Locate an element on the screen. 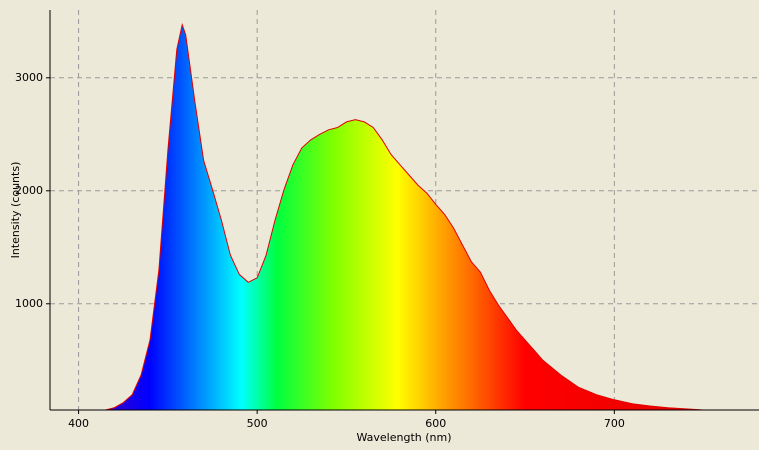  x-tick-label: 400 is located at coordinates (78, 423).